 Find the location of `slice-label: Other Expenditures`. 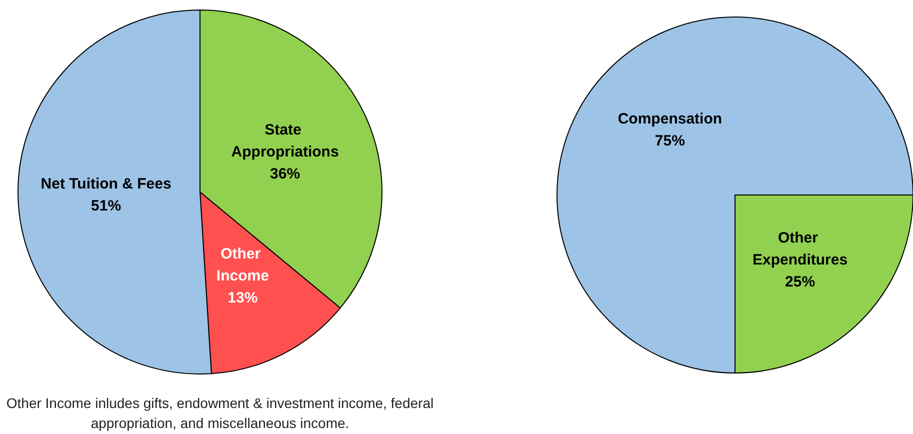

slice-label: Other Expenditures is located at coordinates (800, 249).